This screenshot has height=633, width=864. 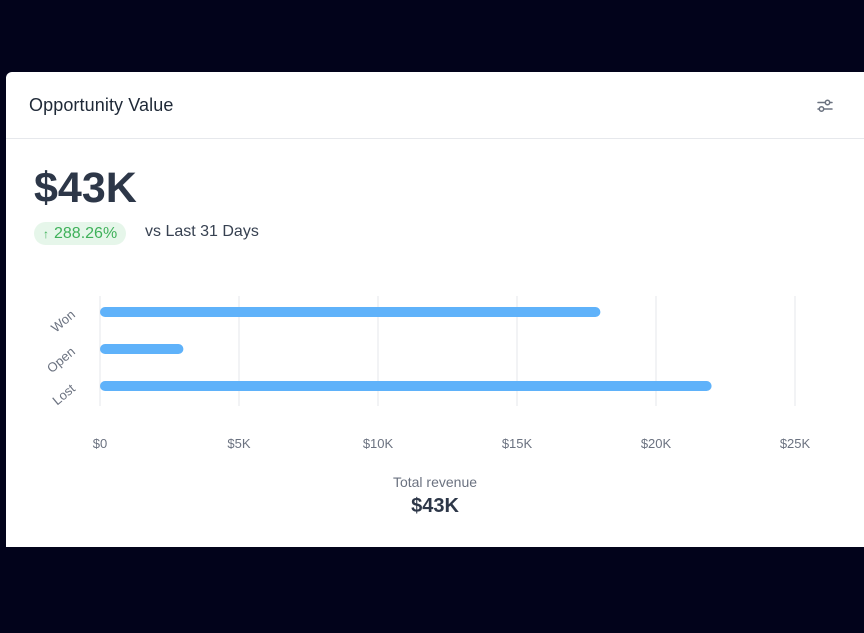 I want to click on card-header: Opportunity Value, so click(x=435, y=105).